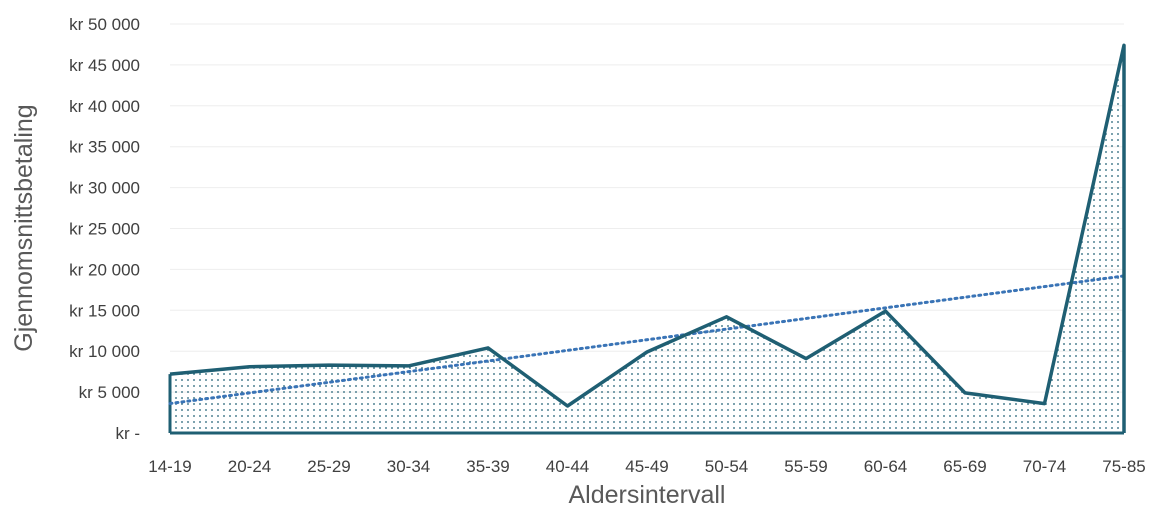  I want to click on x-tick-label: 55-59, so click(805, 466).